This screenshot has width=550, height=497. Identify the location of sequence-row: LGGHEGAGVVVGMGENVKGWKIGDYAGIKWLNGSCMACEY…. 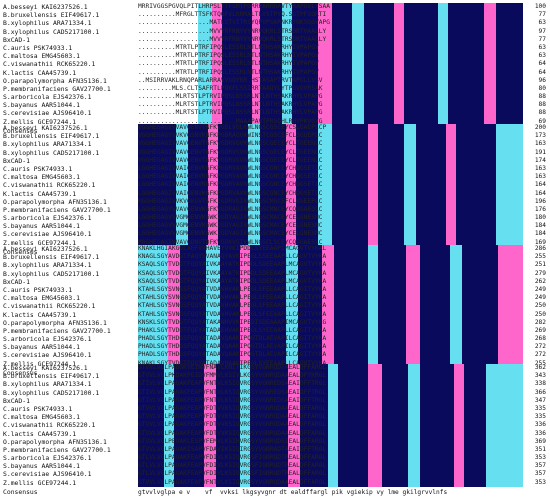
(330, 234).